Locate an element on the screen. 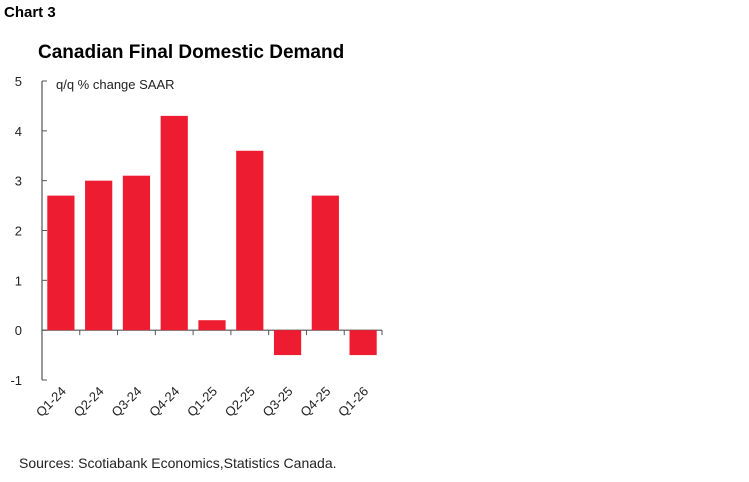  y-axis-label: q/q % change SAAR is located at coordinates (115, 84).